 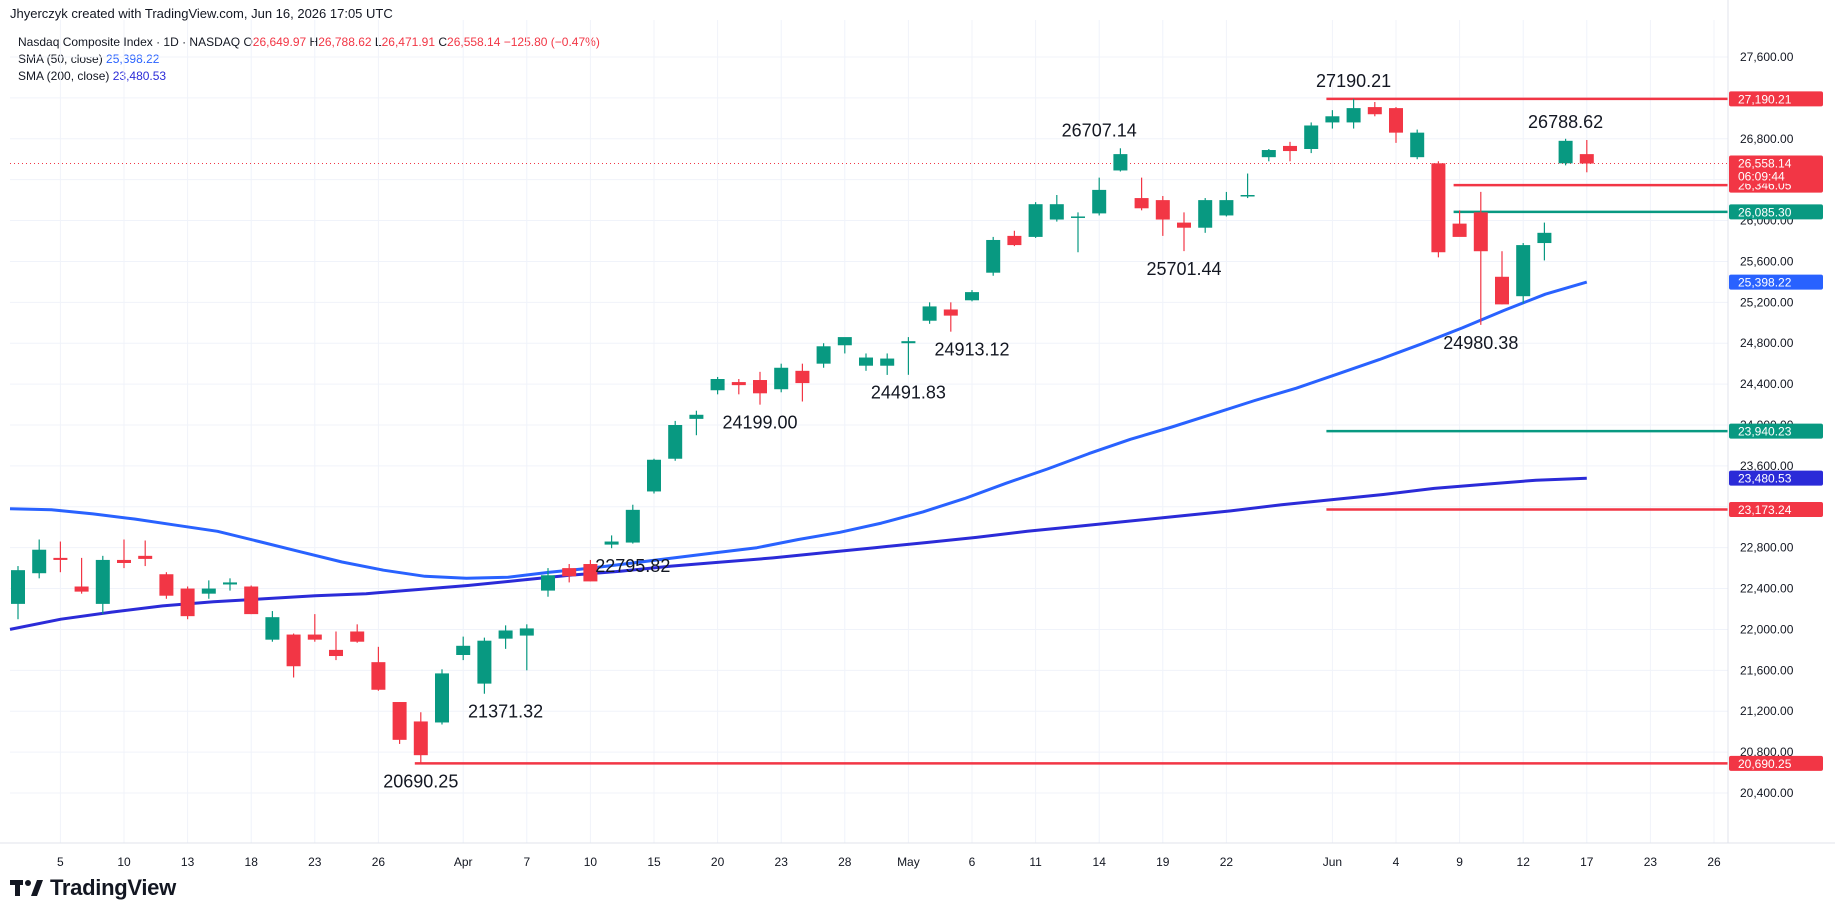 What do you see at coordinates (314, 42) in the screenshot?
I see `high-label: H` at bounding box center [314, 42].